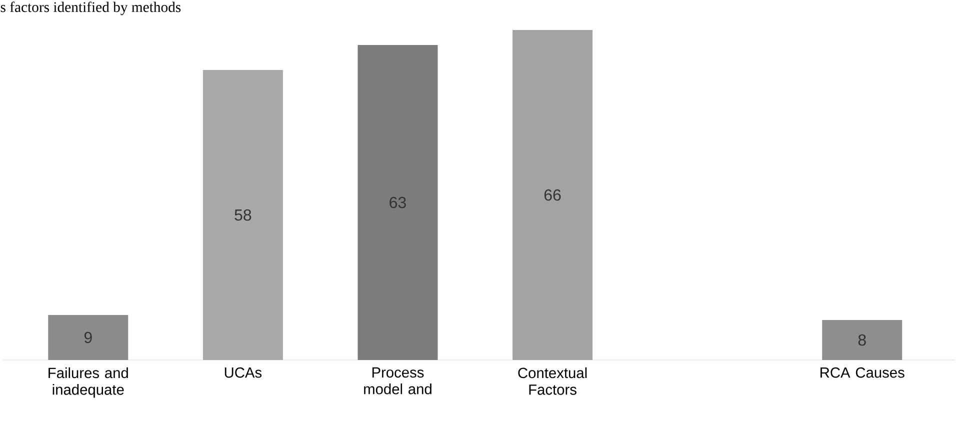 The height and width of the screenshot is (430, 976). What do you see at coordinates (552, 381) in the screenshot?
I see `x-tick-label: Contextual Factors` at bounding box center [552, 381].